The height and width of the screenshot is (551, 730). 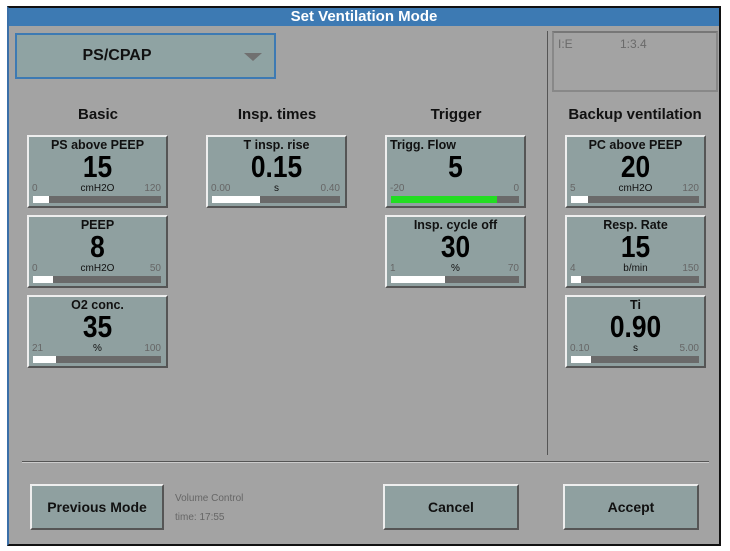 I want to click on tile-label: PS above PEEP, so click(x=97, y=145).